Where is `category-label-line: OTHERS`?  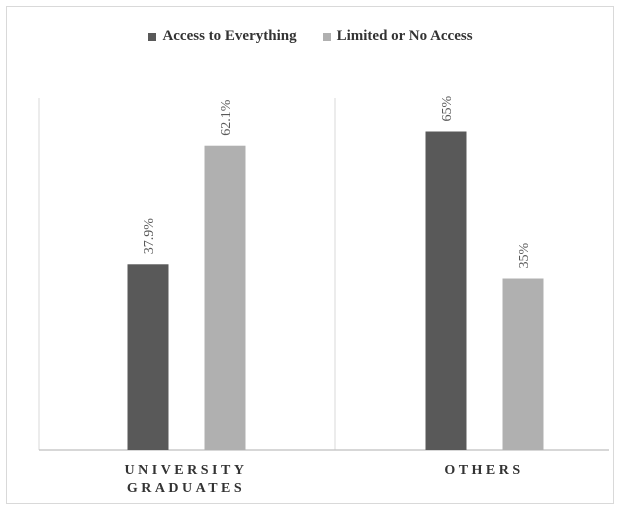 category-label-line: OTHERS is located at coordinates (484, 470).